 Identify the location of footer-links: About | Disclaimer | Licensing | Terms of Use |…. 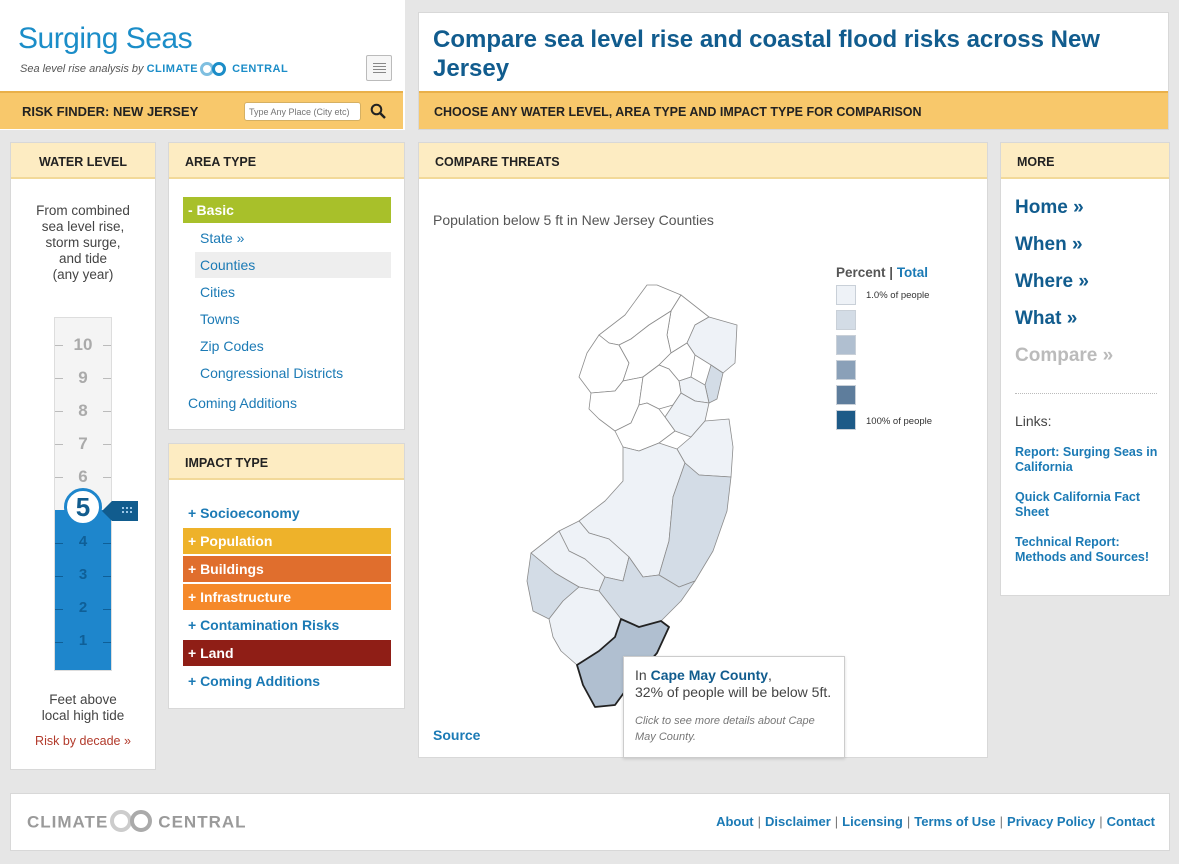
(935, 821).